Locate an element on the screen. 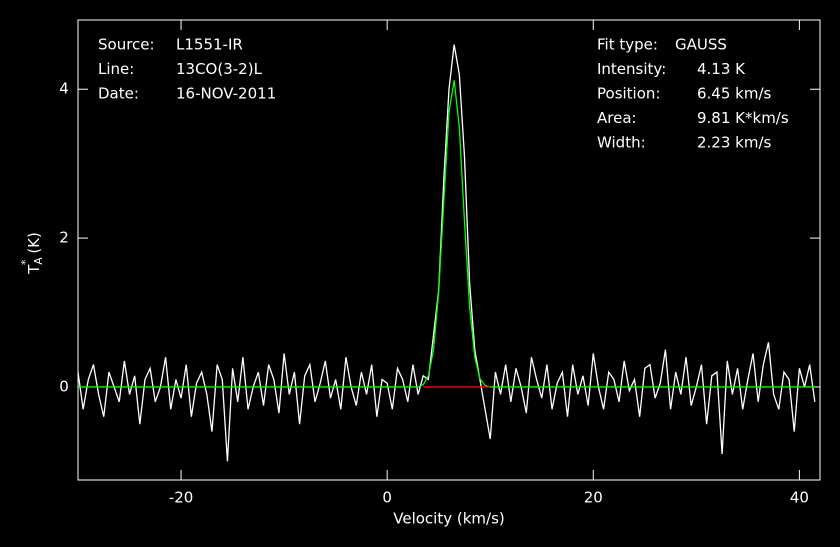 Image resolution: width=840 pixels, height=547 pixels. annotation-label: Fit type: is located at coordinates (627, 45).